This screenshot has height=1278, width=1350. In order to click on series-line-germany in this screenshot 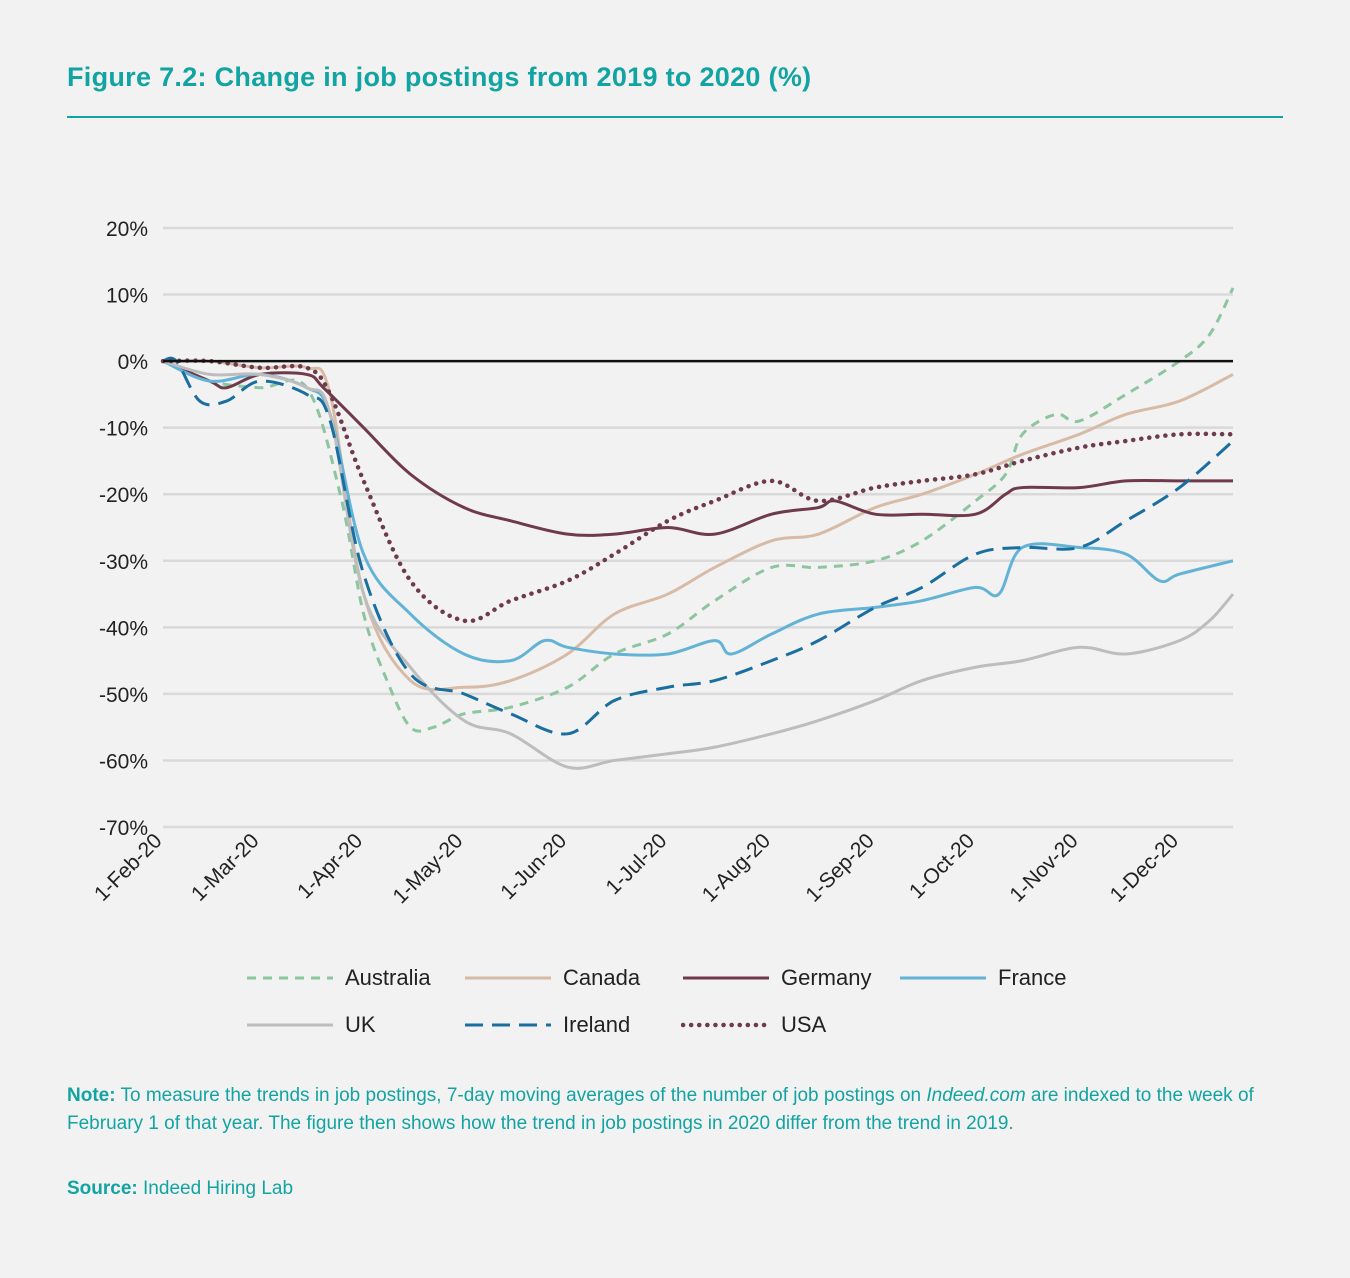, I will do `click(697, 448)`.